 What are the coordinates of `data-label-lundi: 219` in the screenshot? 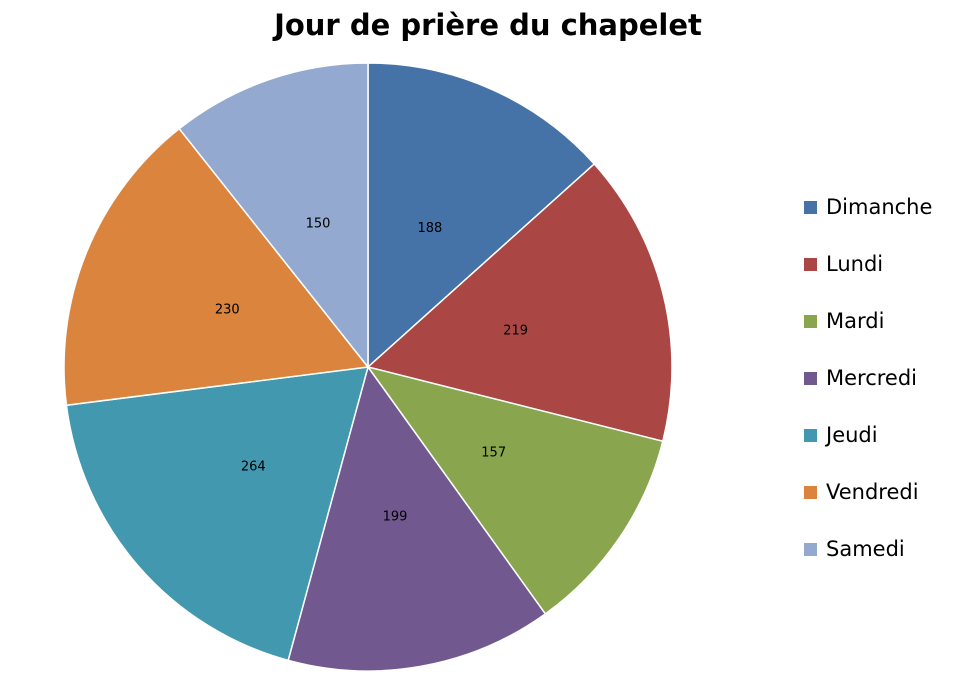 It's located at (515, 331).